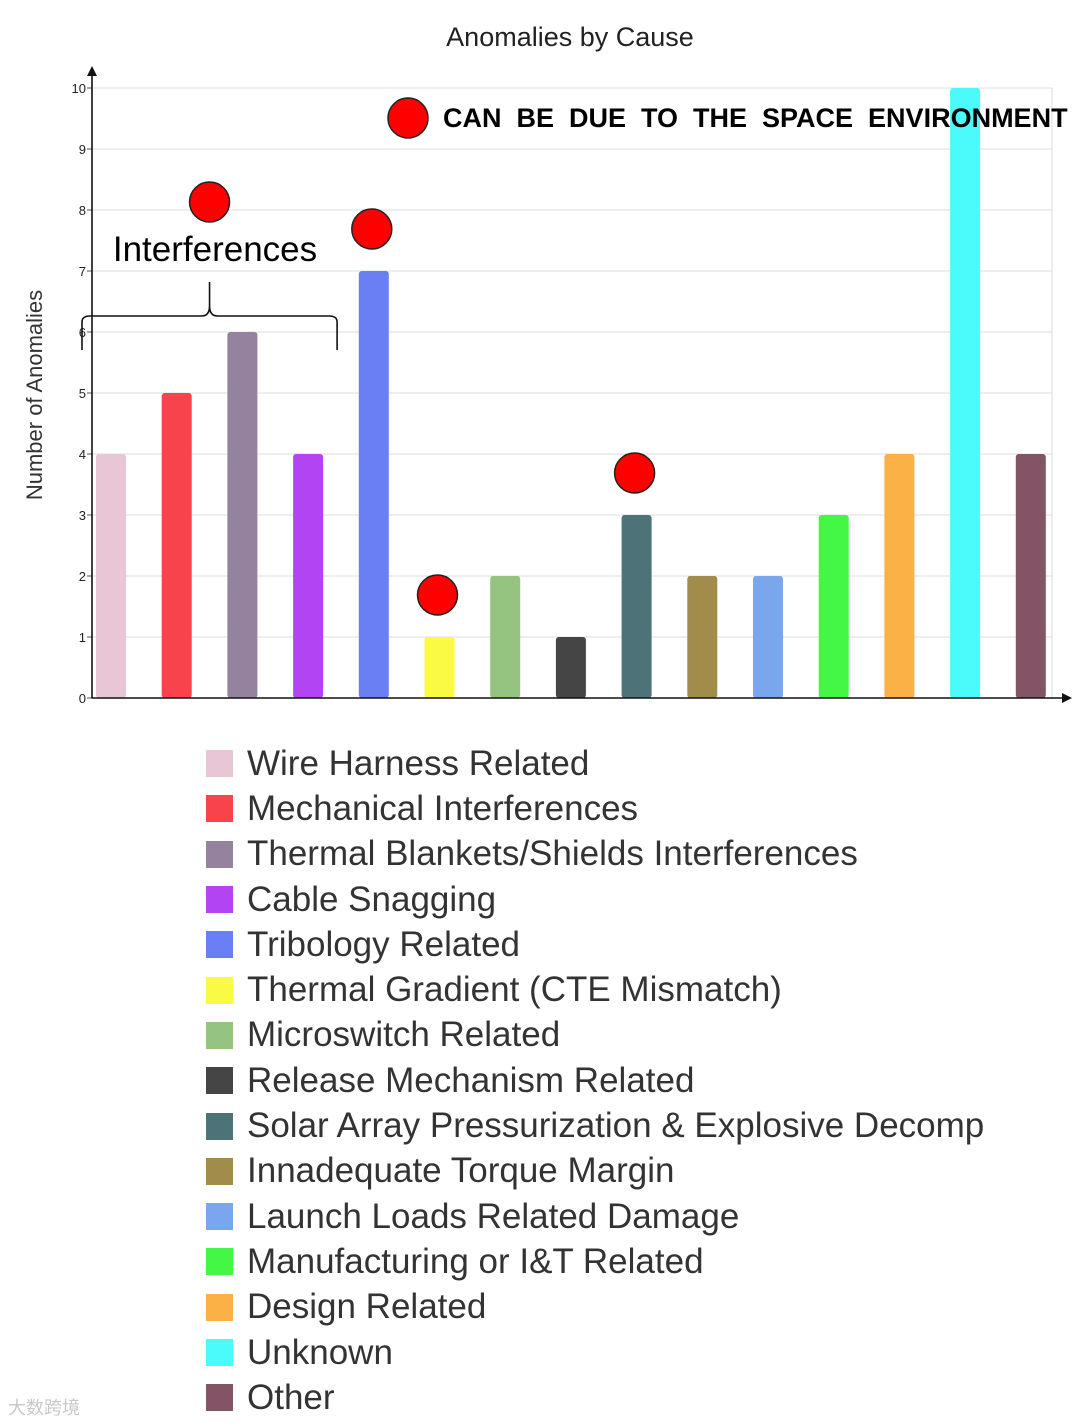 The image size is (1080, 1428). I want to click on legend-item: Mechanical Interferences, so click(595, 808).